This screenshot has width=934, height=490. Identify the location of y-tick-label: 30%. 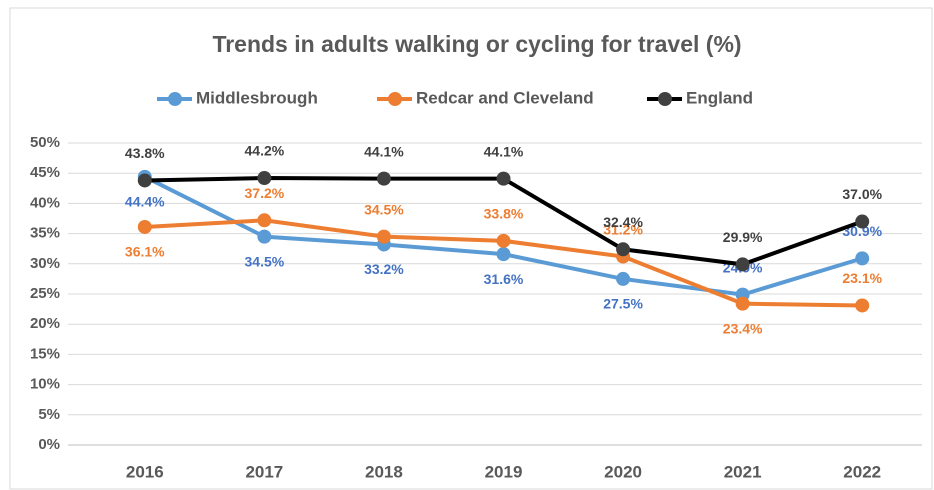
(45, 263).